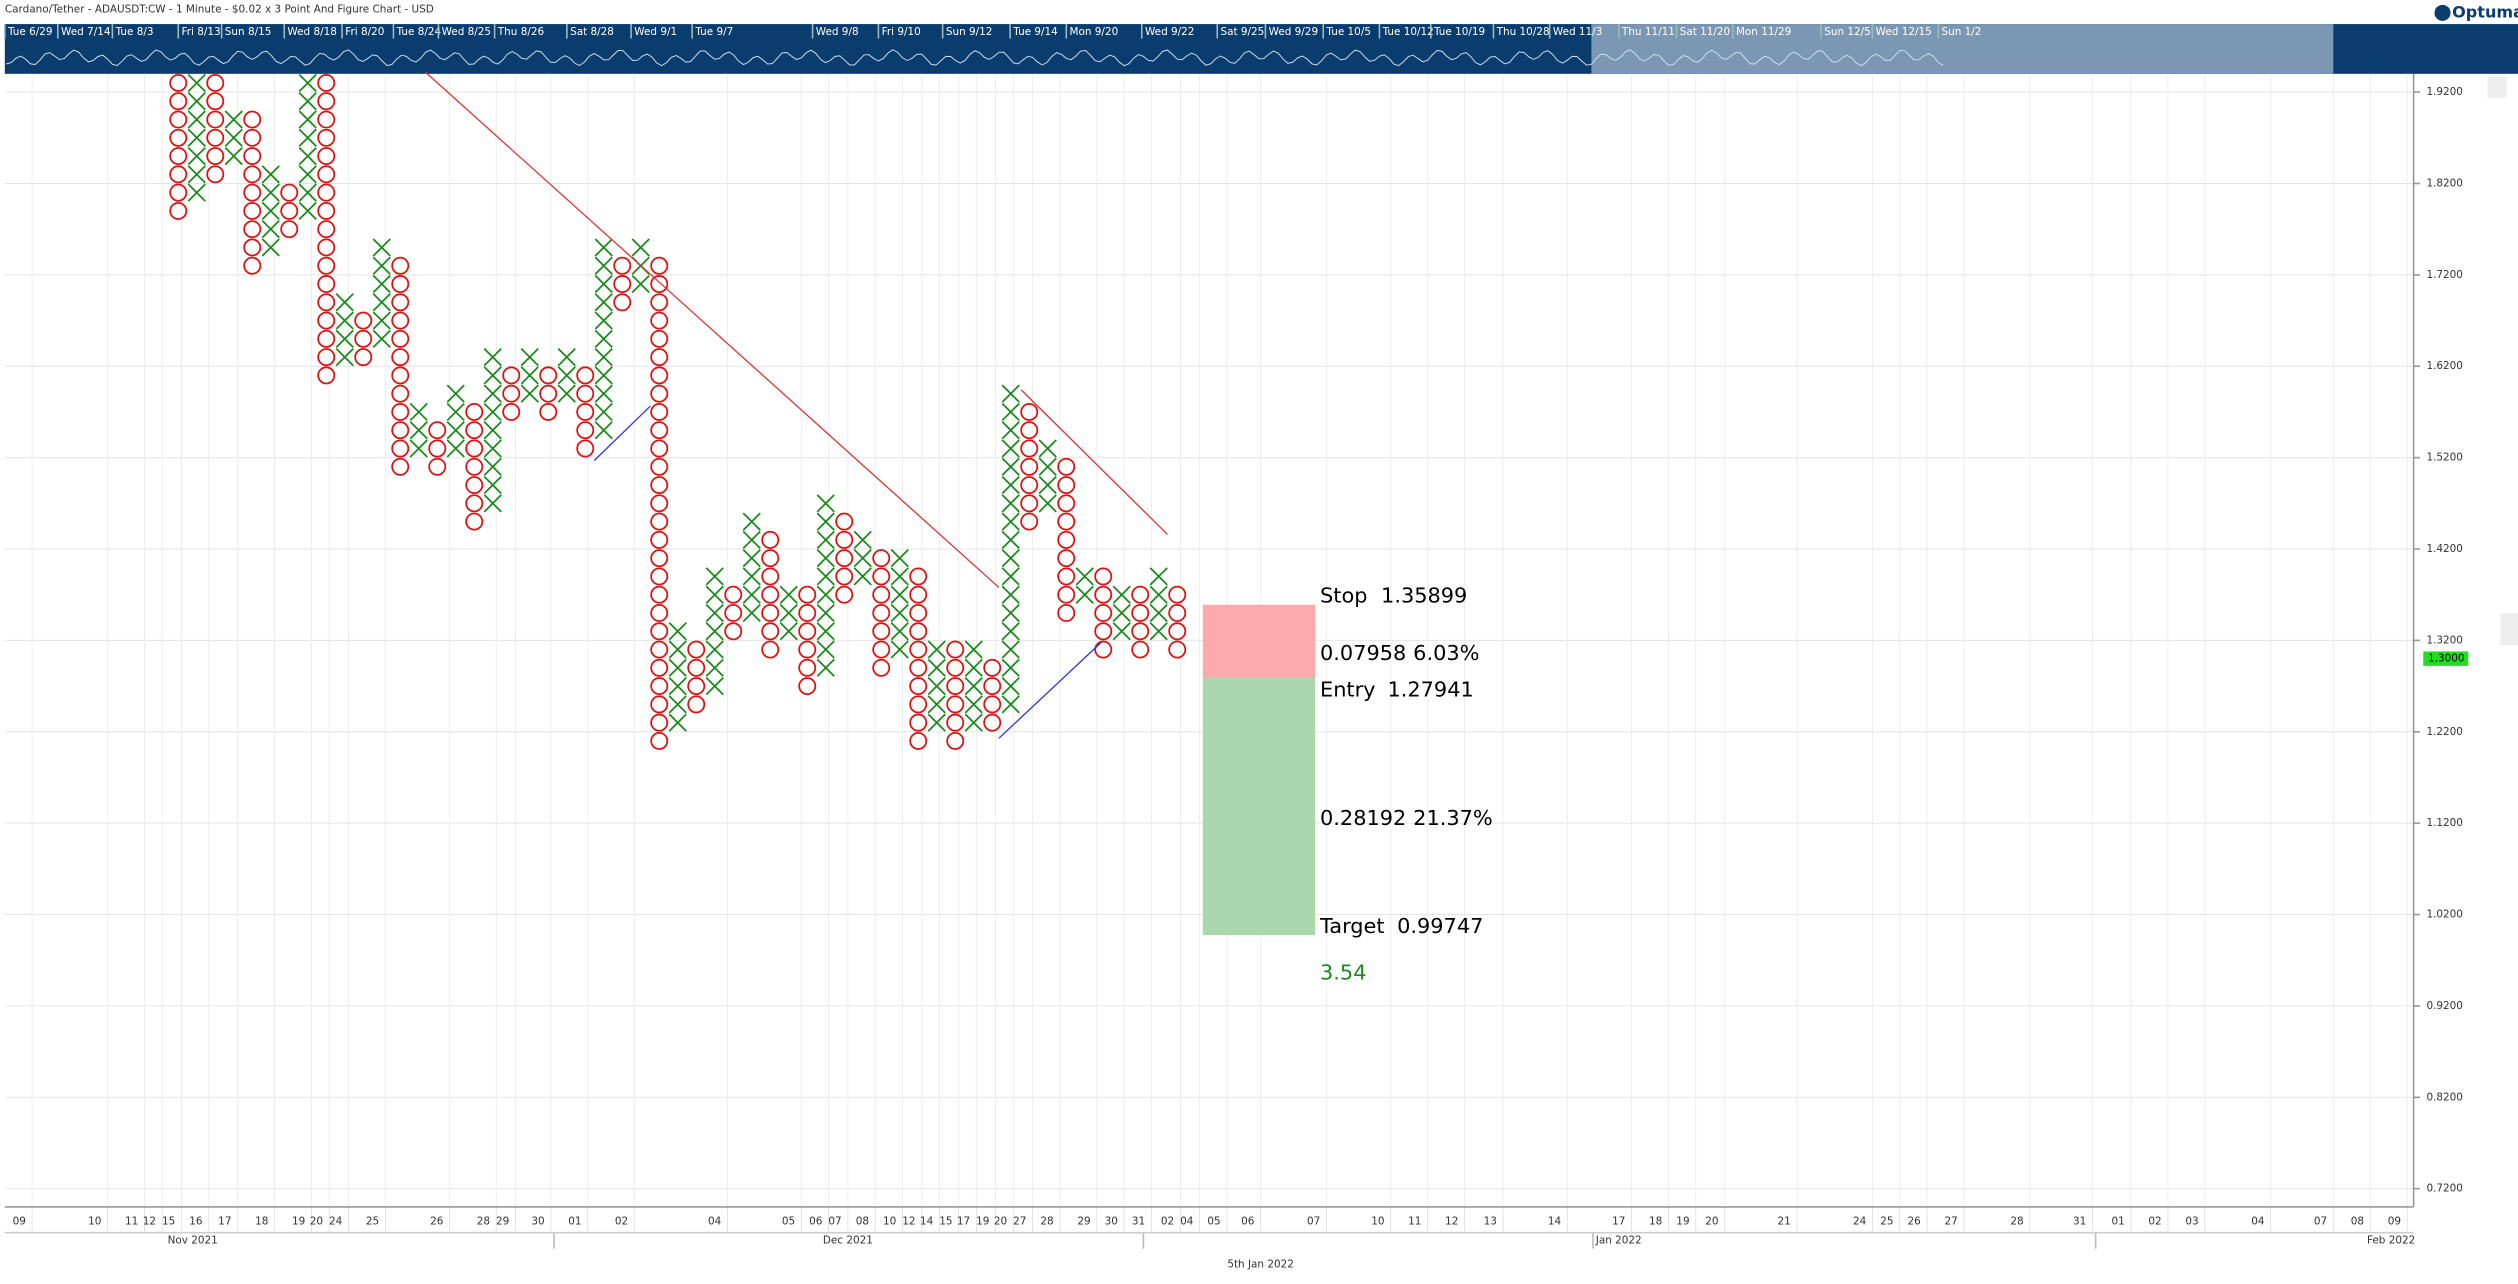 The image size is (2518, 1284). Describe the element at coordinates (1138, 1221) in the screenshot. I see `x-tick-label: 31` at that location.